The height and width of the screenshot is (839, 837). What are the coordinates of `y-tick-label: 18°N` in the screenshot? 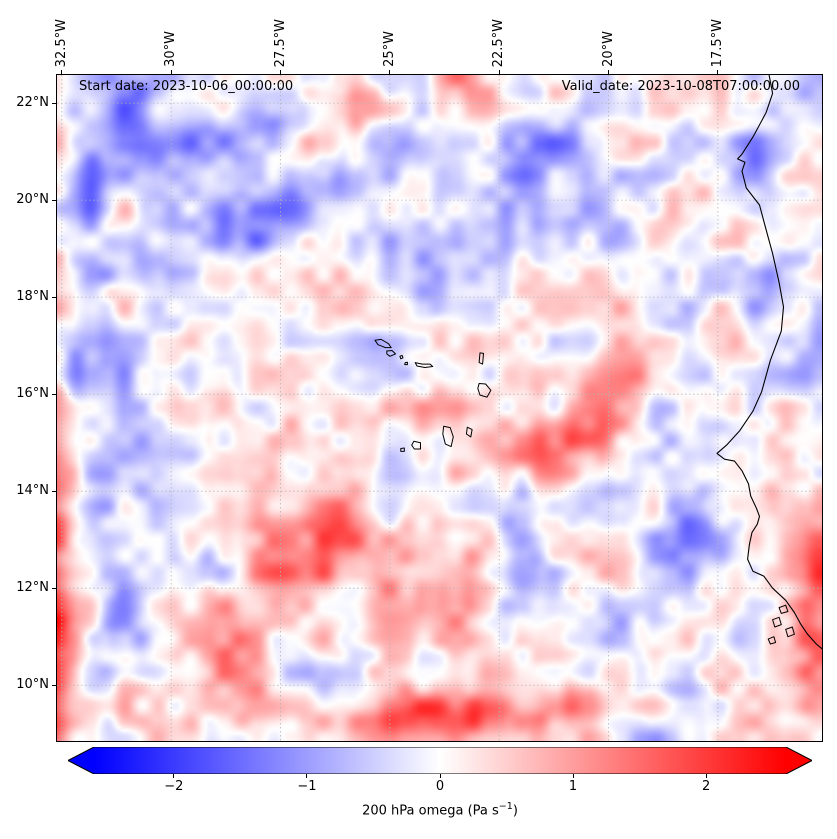 It's located at (32, 297).